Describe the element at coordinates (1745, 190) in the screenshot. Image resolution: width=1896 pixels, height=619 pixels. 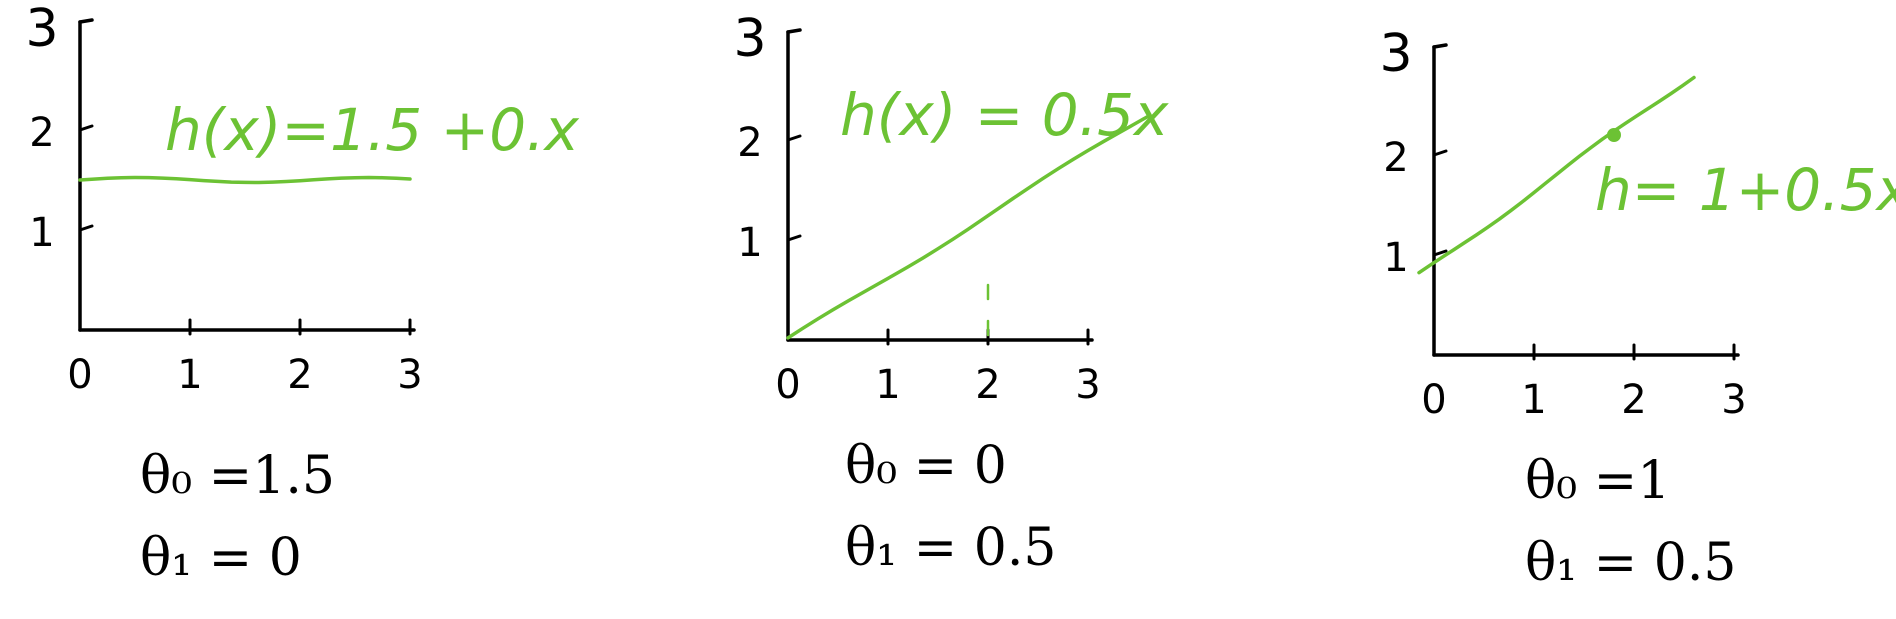
I see `hypothesis-annotation: h= 1+0.5x` at that location.